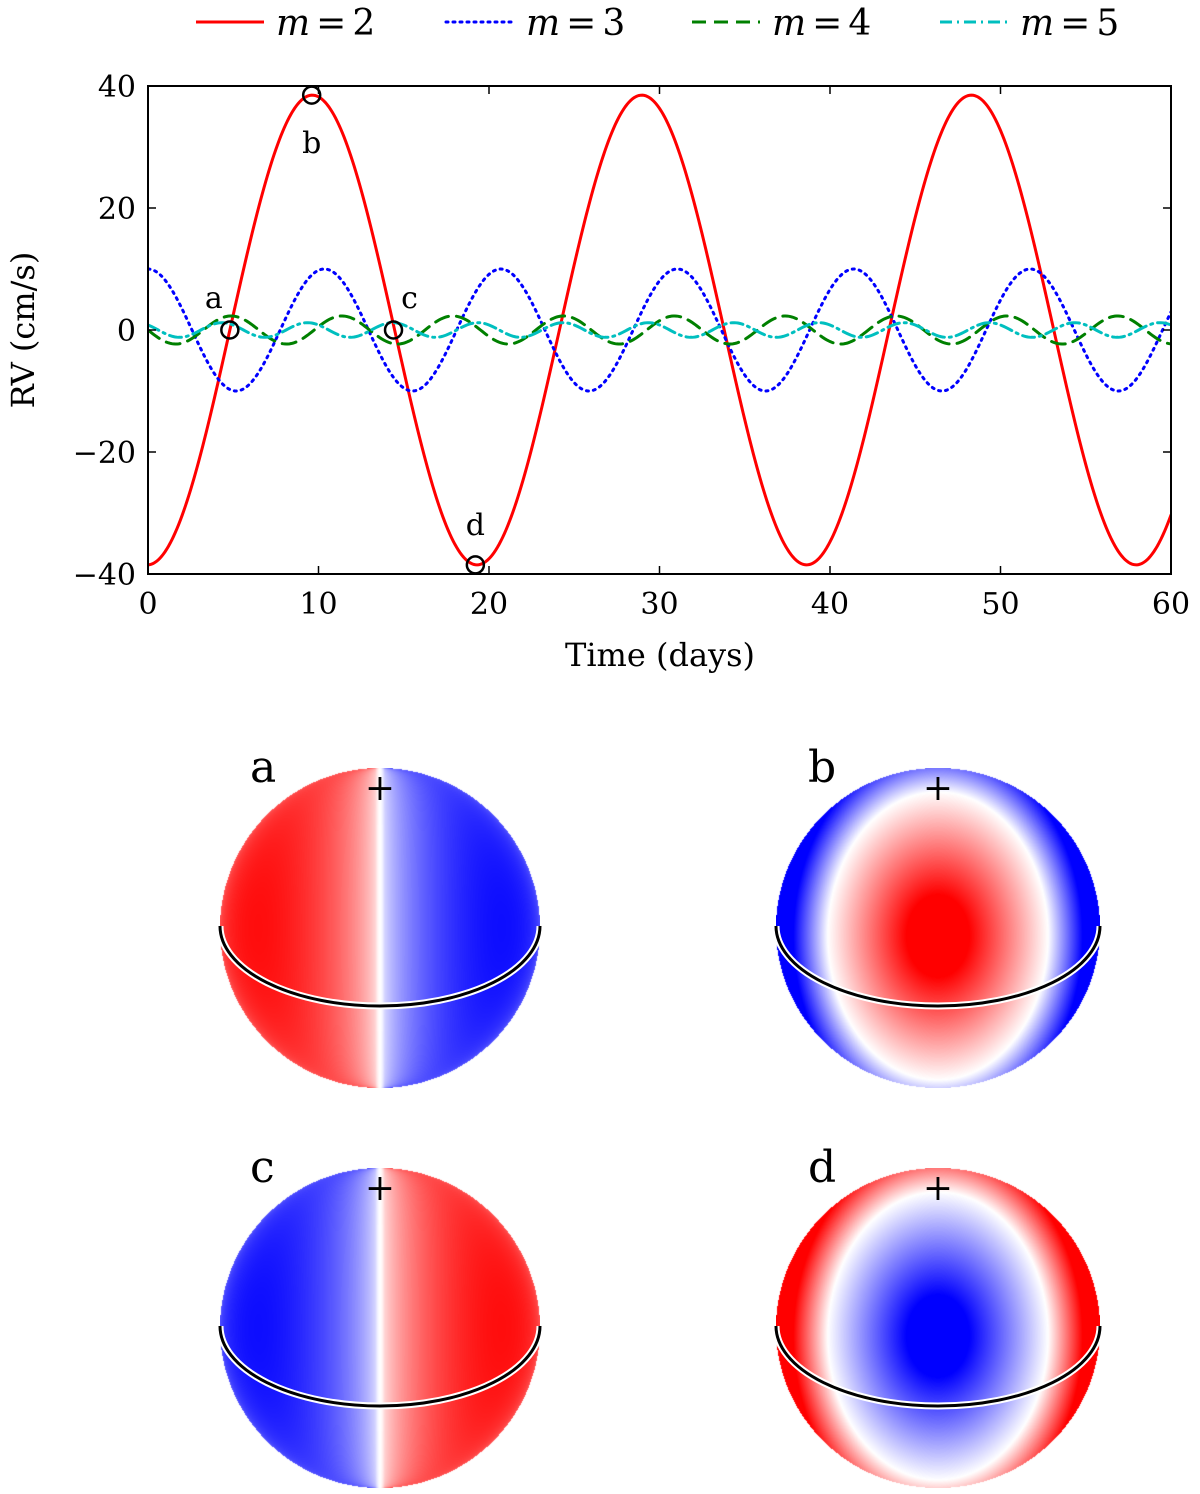 The height and width of the screenshot is (1494, 1200). What do you see at coordinates (822, 1167) in the screenshot?
I see `panel-letter-d: d` at bounding box center [822, 1167].